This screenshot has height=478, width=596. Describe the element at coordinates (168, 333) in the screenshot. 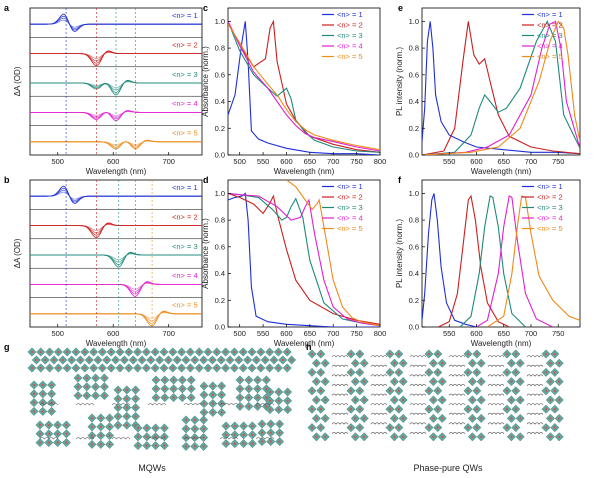

I see `x-tick-label: 700` at that location.